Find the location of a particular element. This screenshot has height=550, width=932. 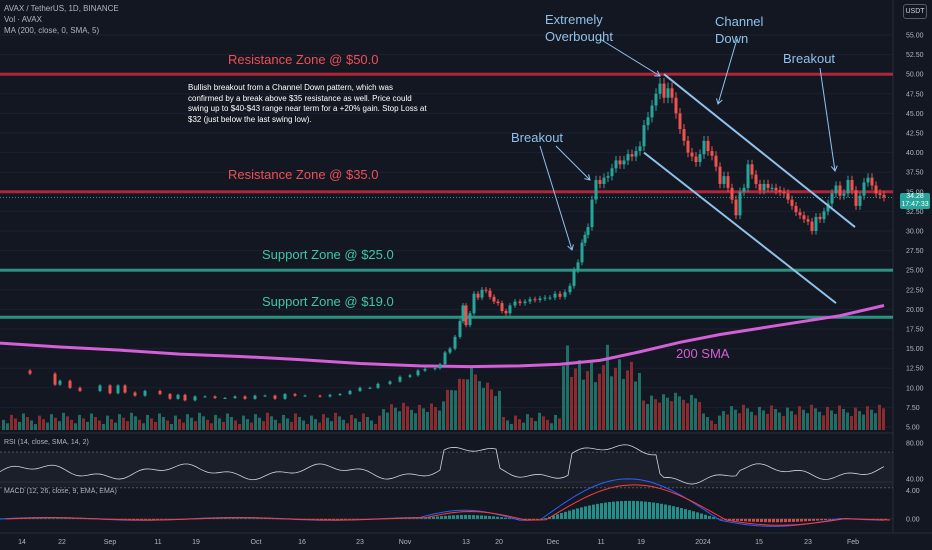

price-tick-label: 5.00 is located at coordinates (913, 428).